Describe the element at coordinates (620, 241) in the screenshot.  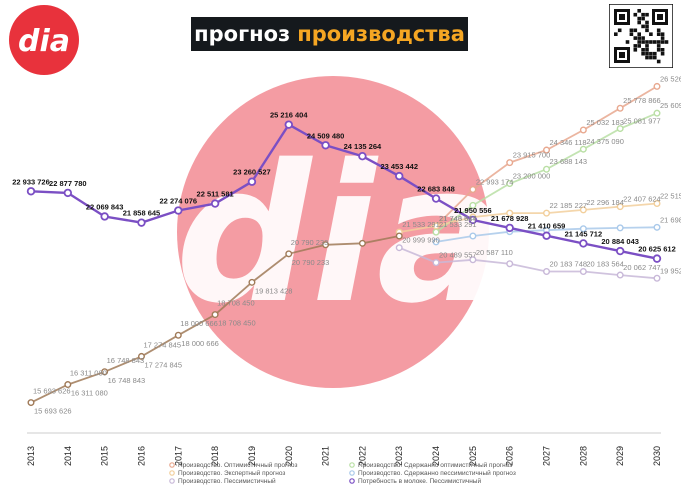
I see `data-label-6-16: 20 884 043` at that location.